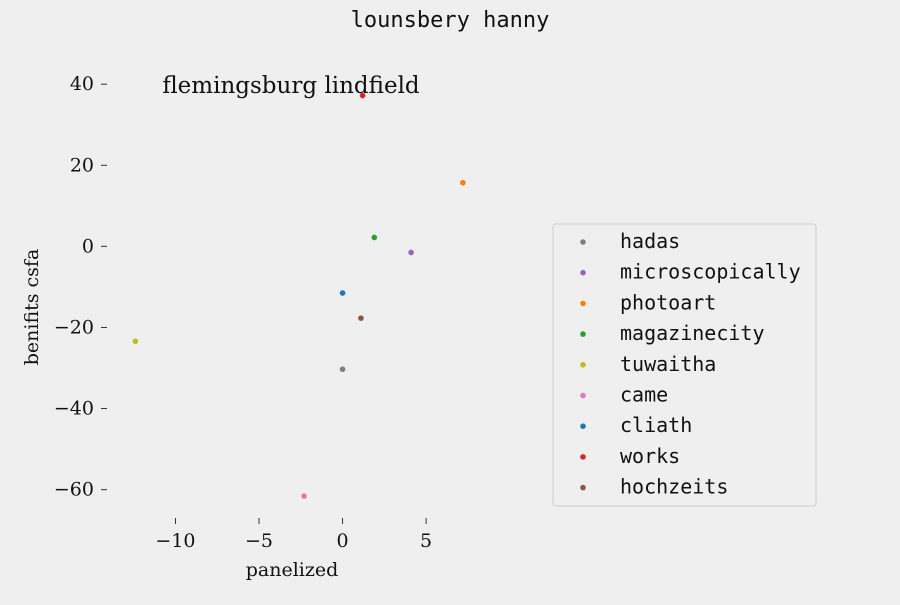  Describe the element at coordinates (88, 246) in the screenshot. I see `y-tick-label: 0` at that location.